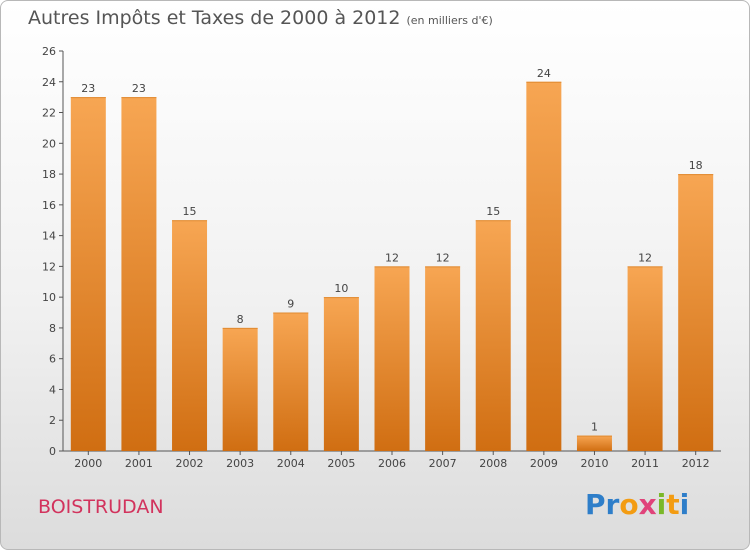 Image resolution: width=750 pixels, height=550 pixels. What do you see at coordinates (52, 328) in the screenshot?
I see `y-tick-label: 8` at bounding box center [52, 328].